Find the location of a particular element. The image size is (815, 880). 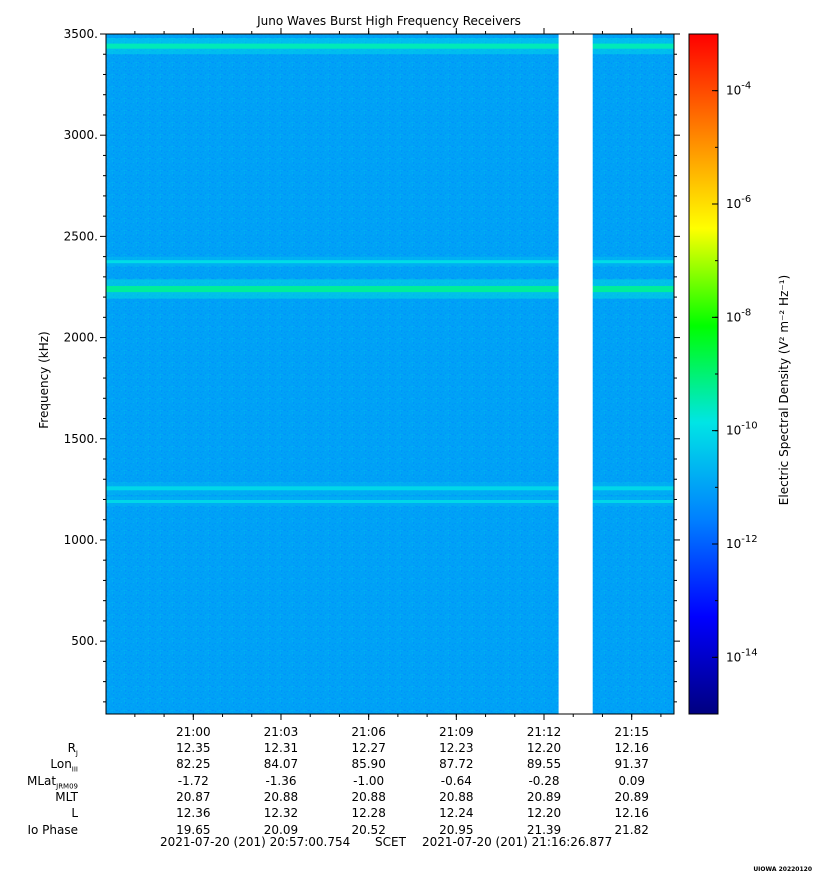

ephemeris-value: 91.37 is located at coordinates (631, 764).